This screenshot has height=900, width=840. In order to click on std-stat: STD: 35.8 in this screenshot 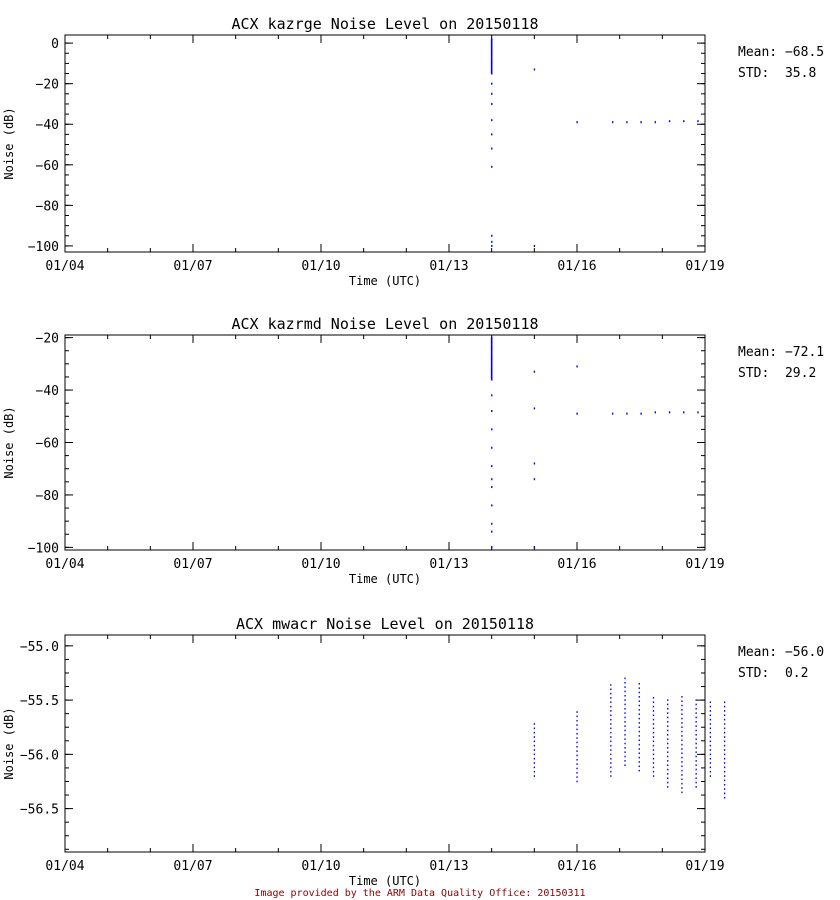, I will do `click(777, 73)`.